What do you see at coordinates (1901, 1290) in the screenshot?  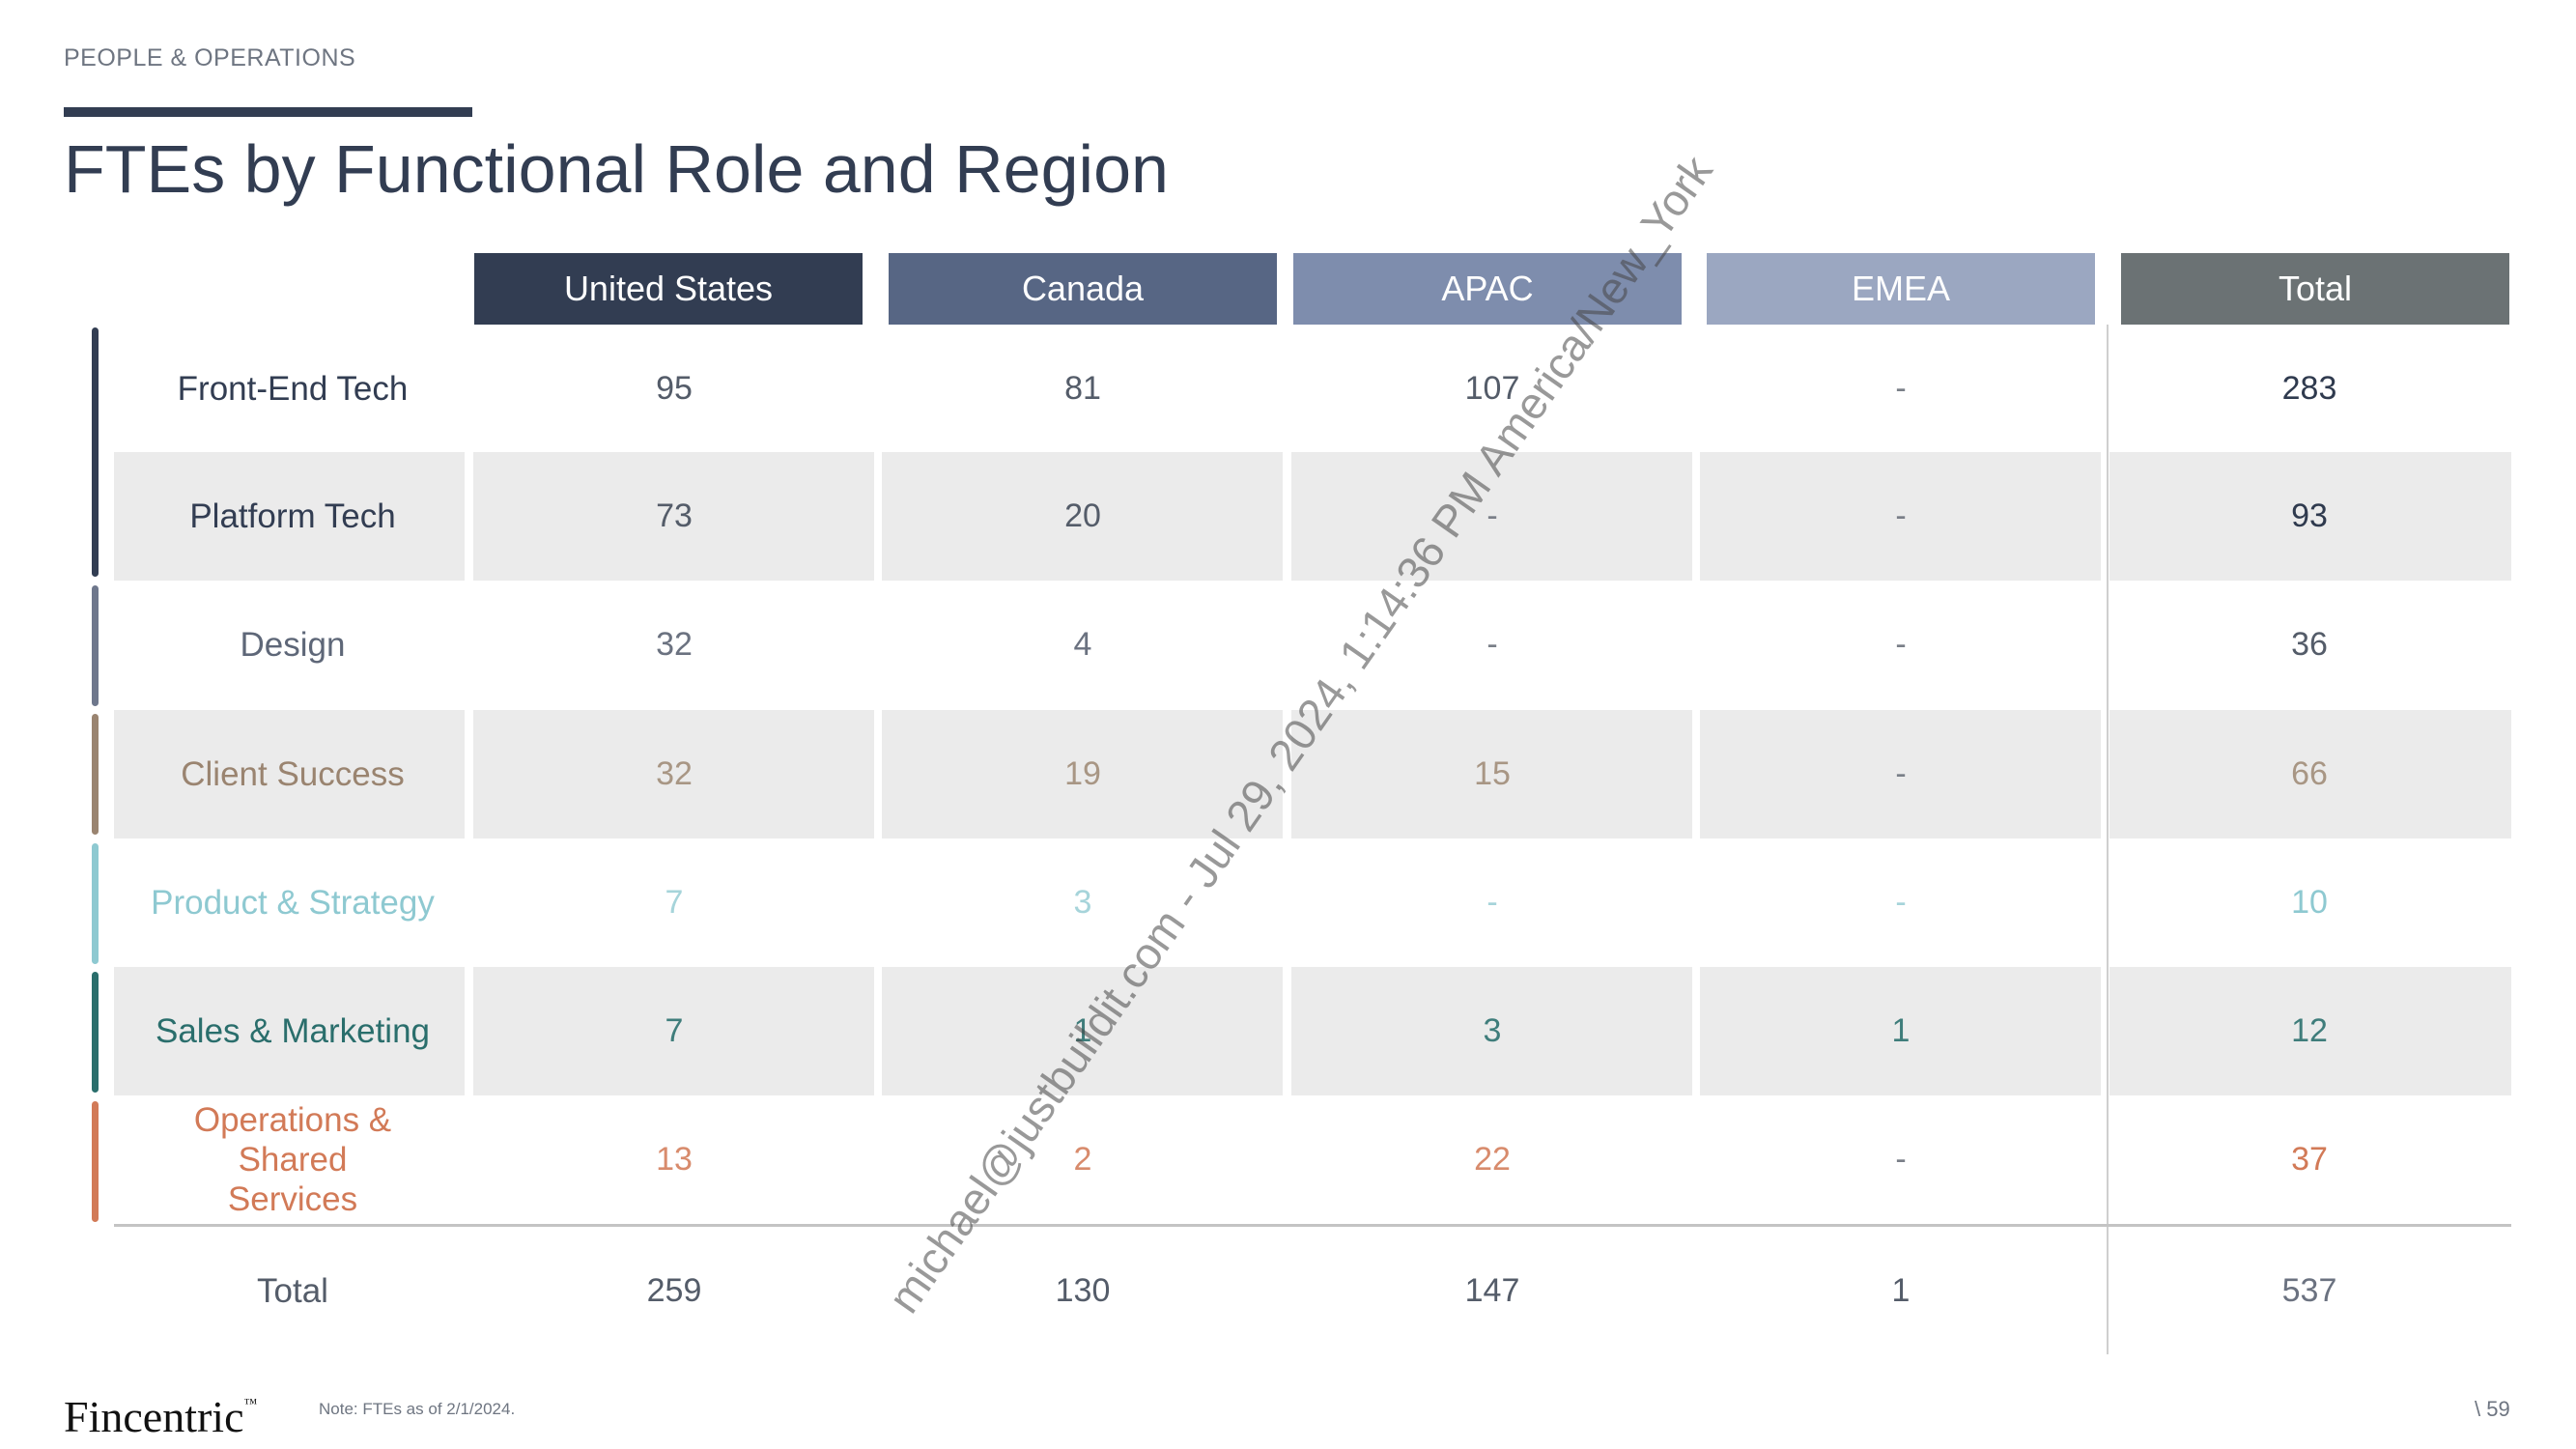 I see `total-cell: 1` at bounding box center [1901, 1290].